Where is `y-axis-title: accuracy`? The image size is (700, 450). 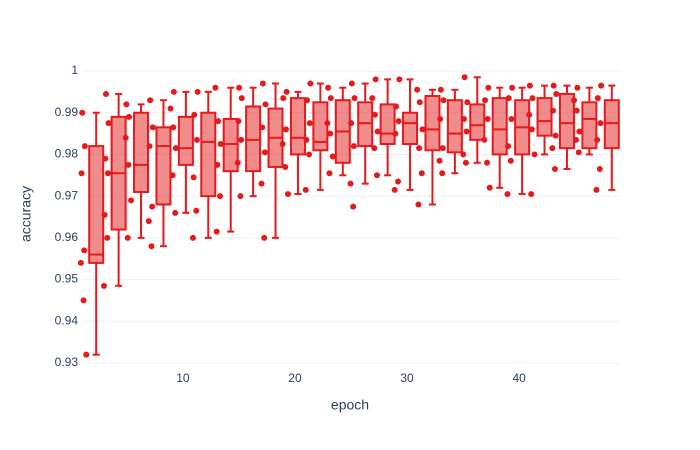 y-axis-title: accuracy is located at coordinates (26, 214).